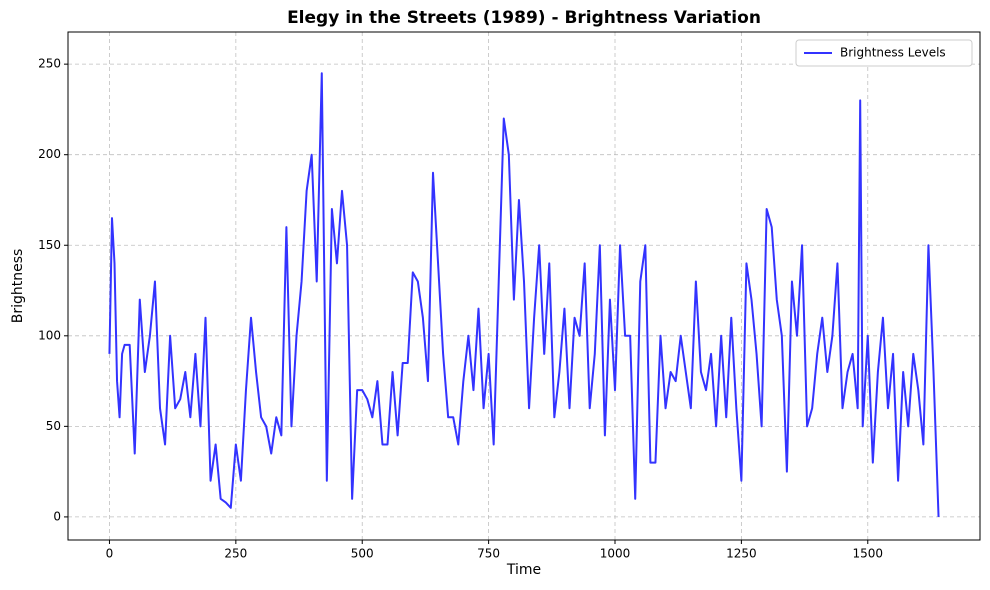 Image resolution: width=990 pixels, height=590 pixels. I want to click on x-tick-label: 500, so click(362, 554).